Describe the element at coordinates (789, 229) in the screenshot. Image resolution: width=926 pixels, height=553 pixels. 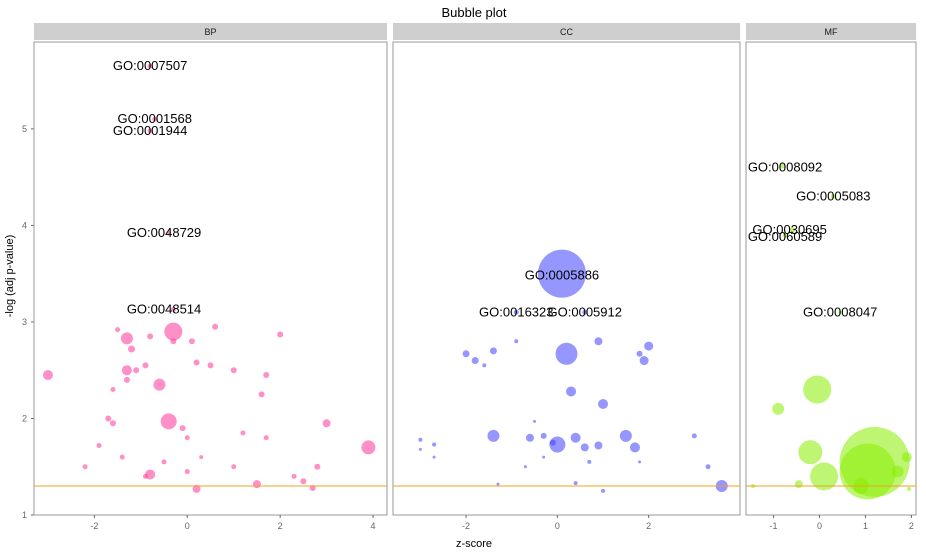
I see `go-term-label: GO:0030695` at that location.